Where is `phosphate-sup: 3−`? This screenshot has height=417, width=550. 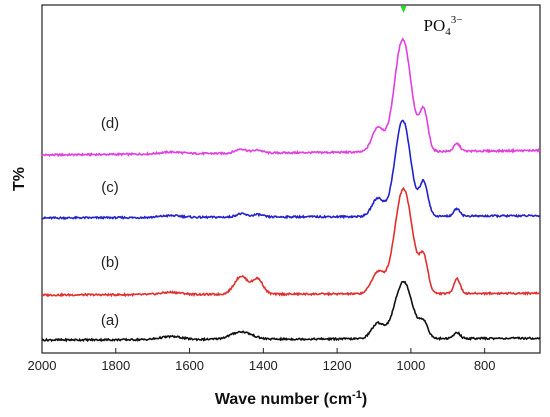
phosphate-sup: 3− is located at coordinates (457, 20).